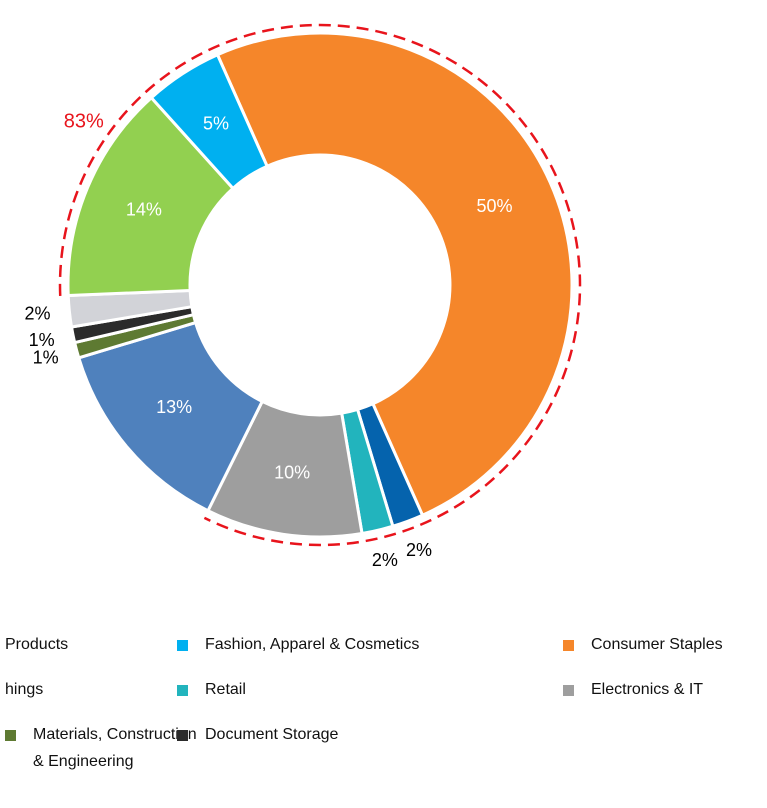  What do you see at coordinates (225, 689) in the screenshot?
I see `legend-label: Retail` at bounding box center [225, 689].